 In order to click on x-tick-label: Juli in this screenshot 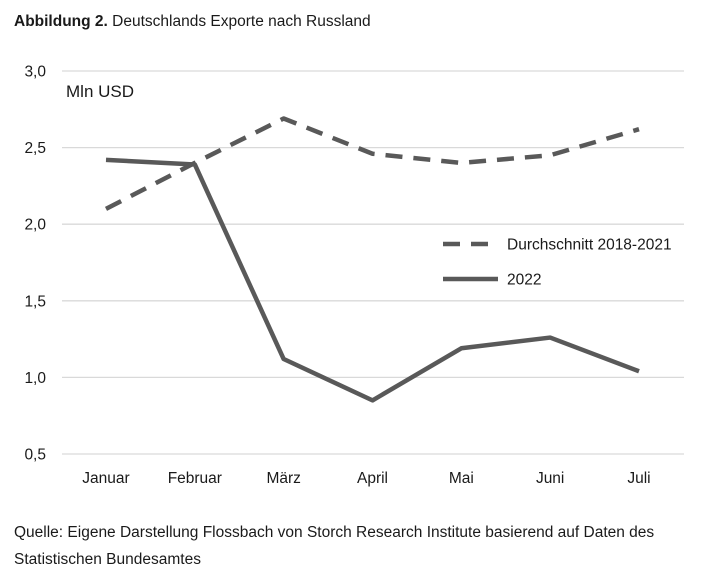, I will do `click(638, 478)`.